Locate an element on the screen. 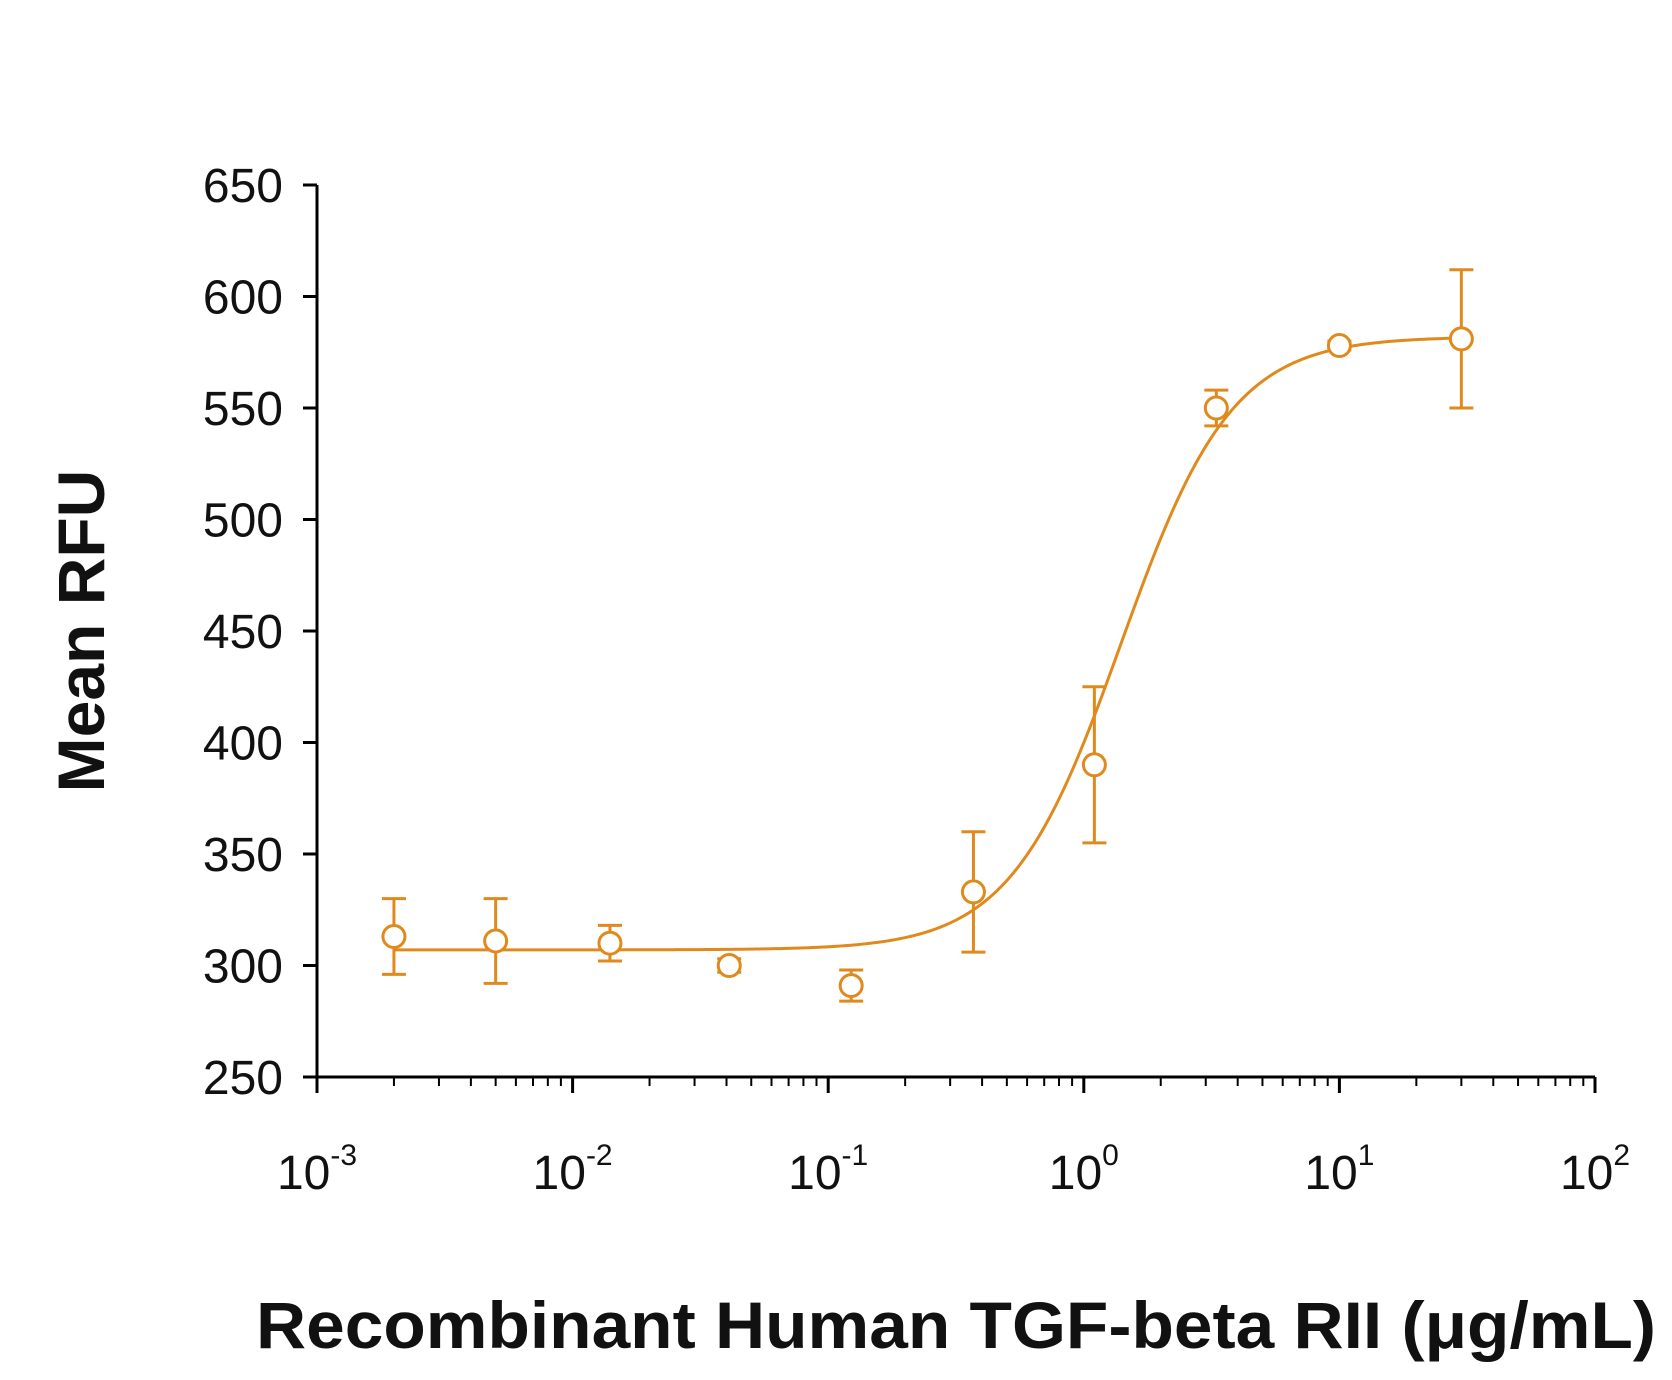  x-tick-label: 10⁻³ is located at coordinates (317, 1169).